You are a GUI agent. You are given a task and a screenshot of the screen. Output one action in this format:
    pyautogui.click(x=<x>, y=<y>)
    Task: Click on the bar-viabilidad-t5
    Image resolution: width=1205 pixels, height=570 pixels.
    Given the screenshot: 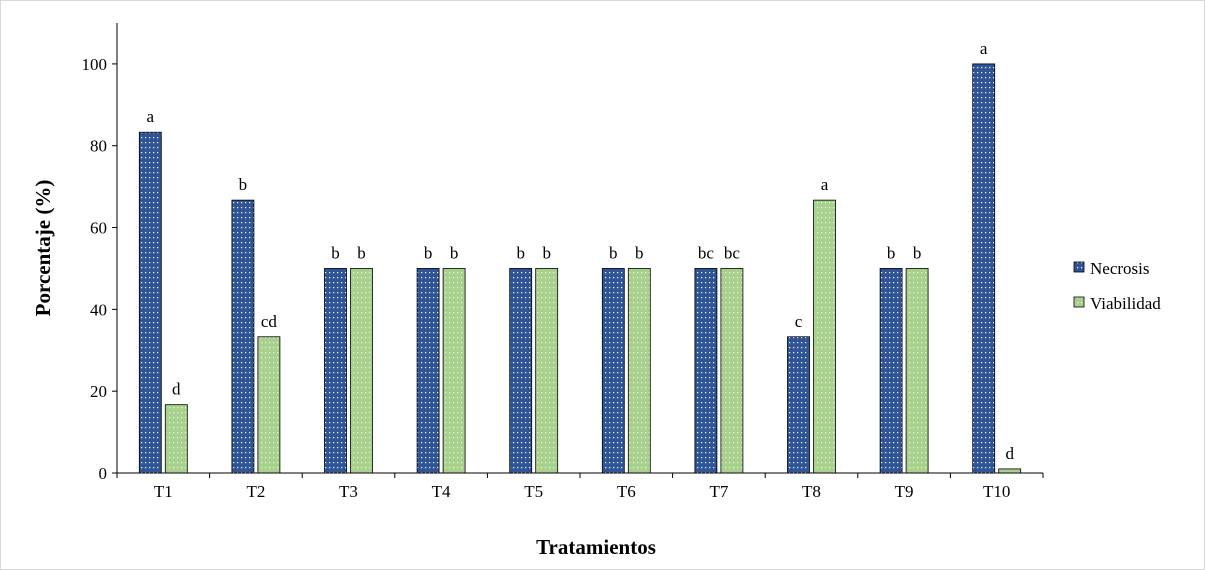 What is the action you would take?
    pyautogui.click(x=547, y=371)
    